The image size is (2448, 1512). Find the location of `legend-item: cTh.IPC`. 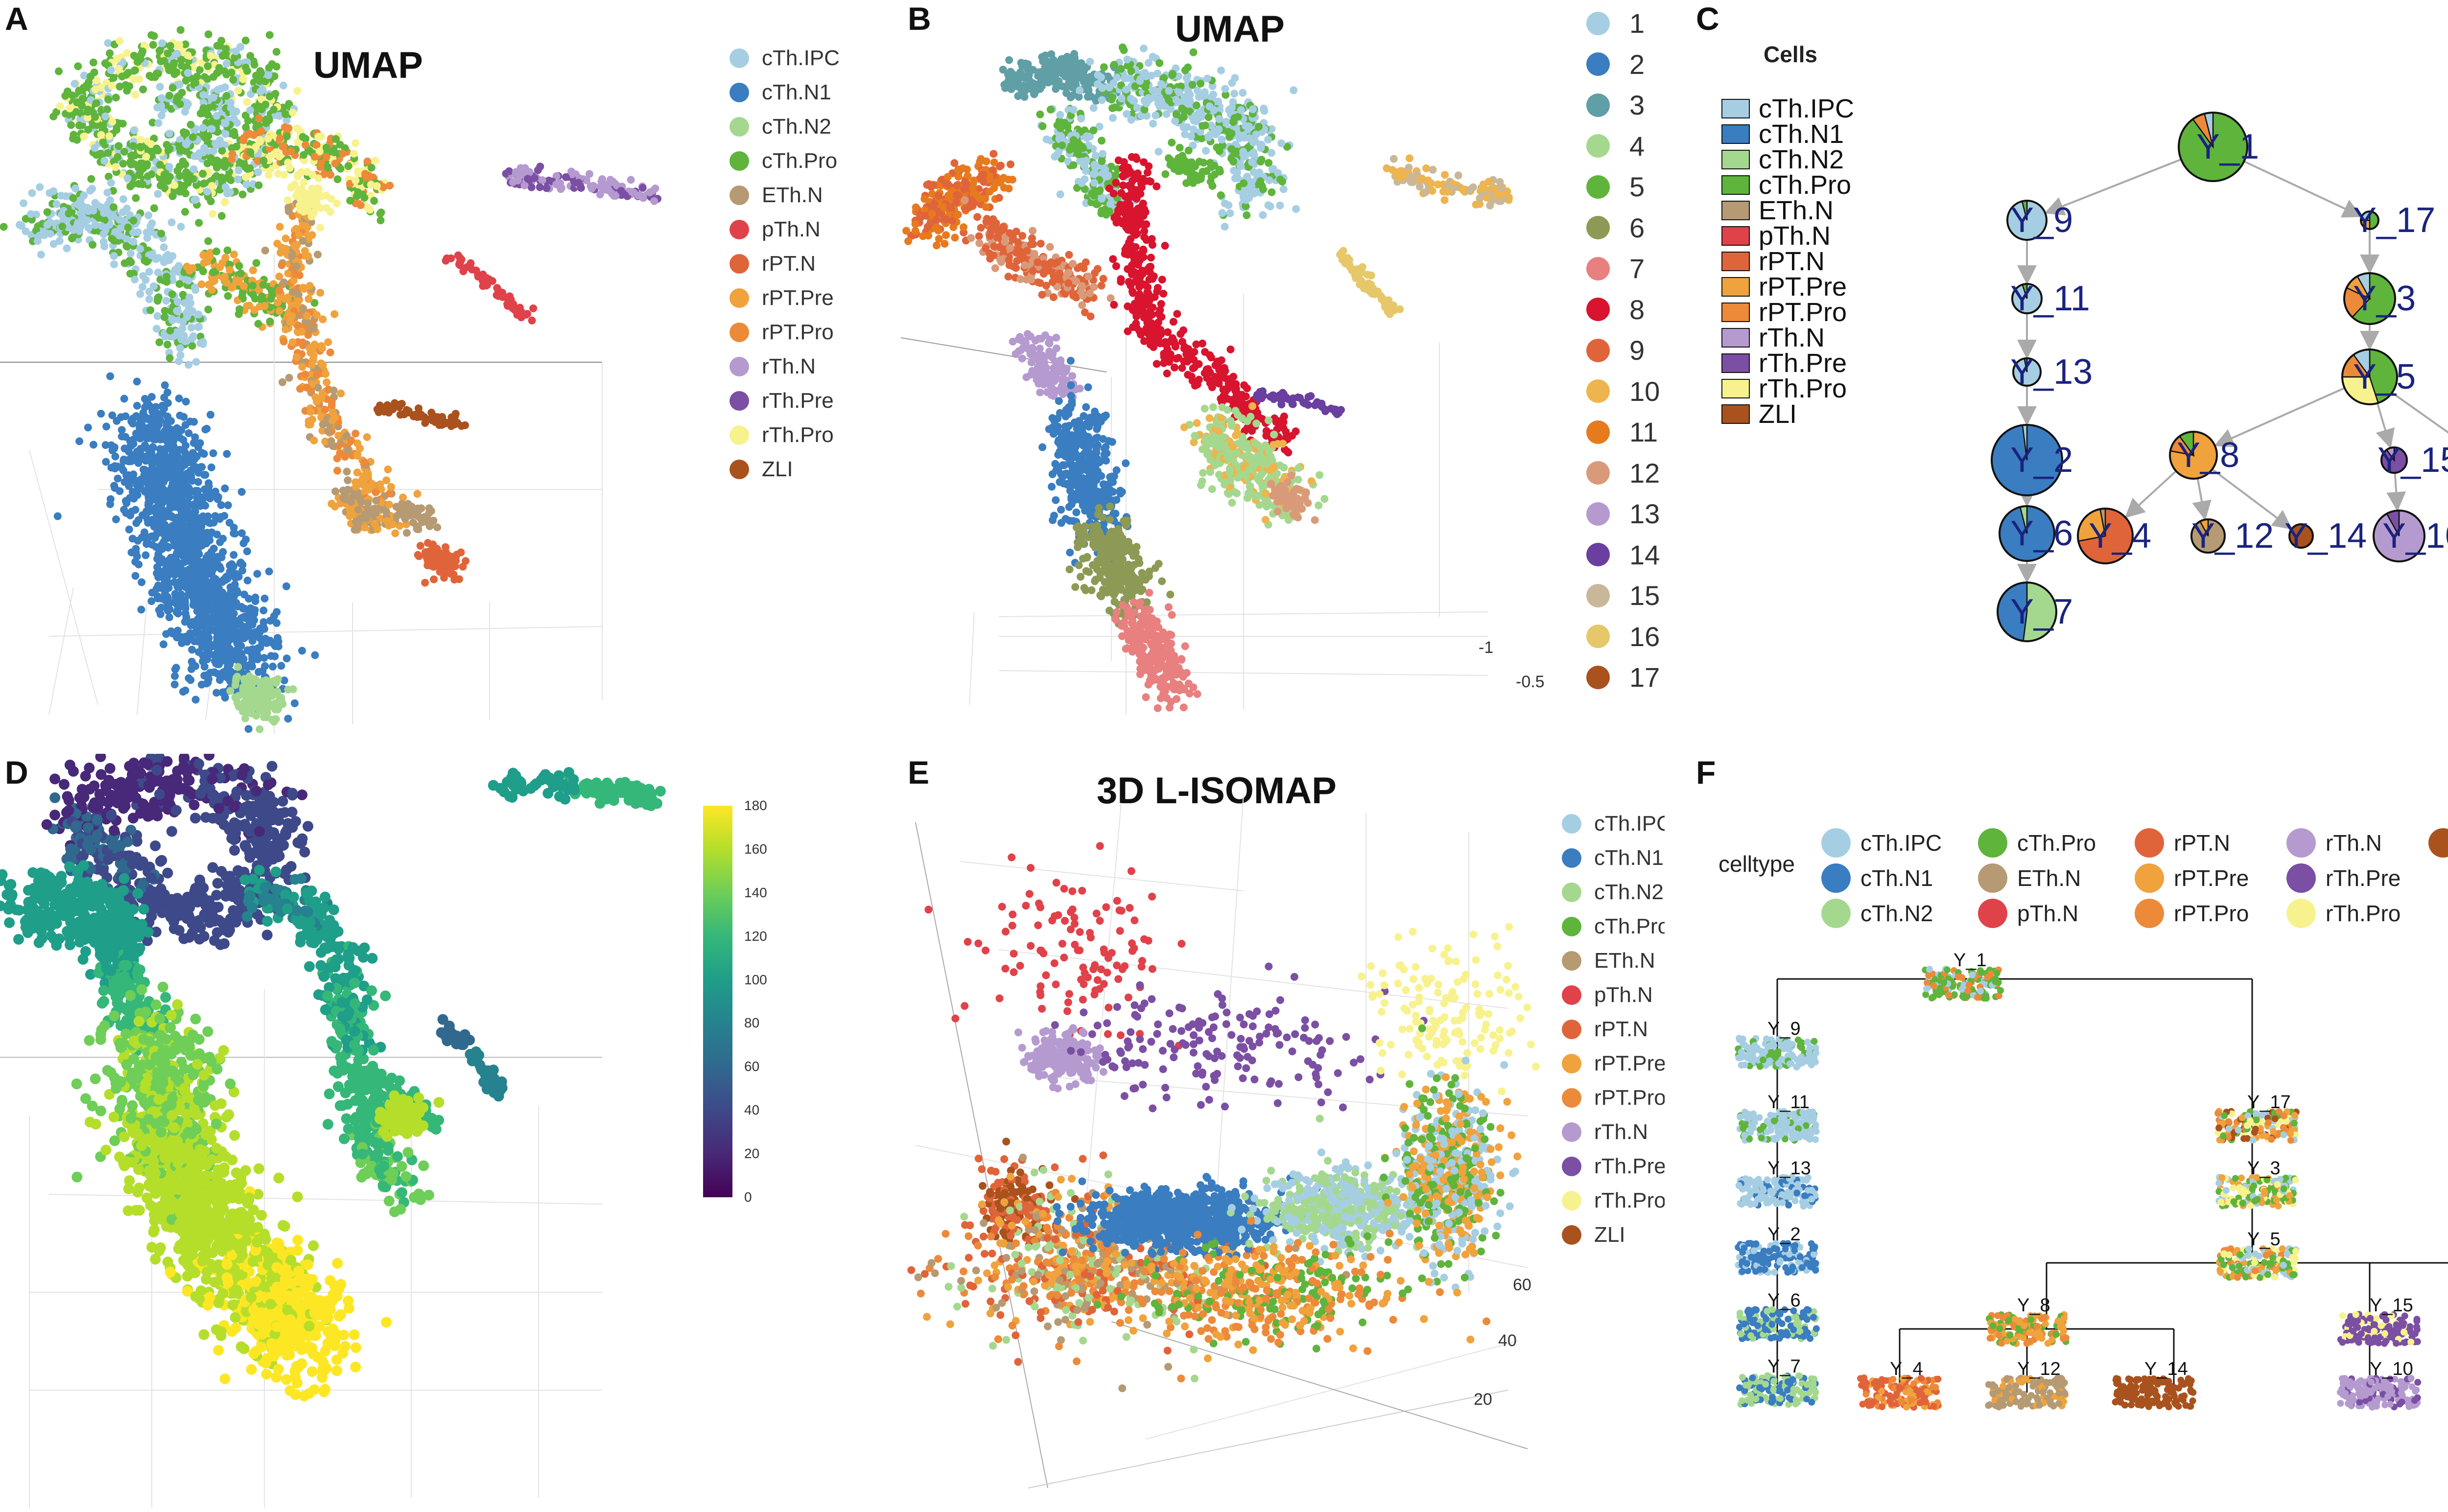

legend-item: cTh.IPC is located at coordinates (785, 58).